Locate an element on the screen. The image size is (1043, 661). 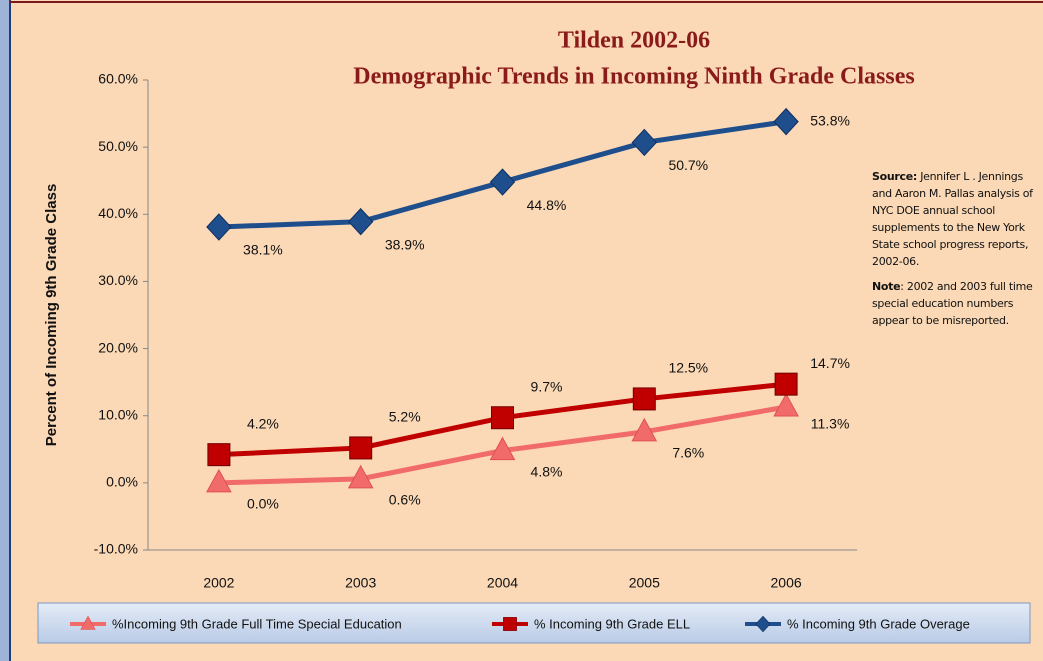
side-panel is located at coordinates (4, 330).